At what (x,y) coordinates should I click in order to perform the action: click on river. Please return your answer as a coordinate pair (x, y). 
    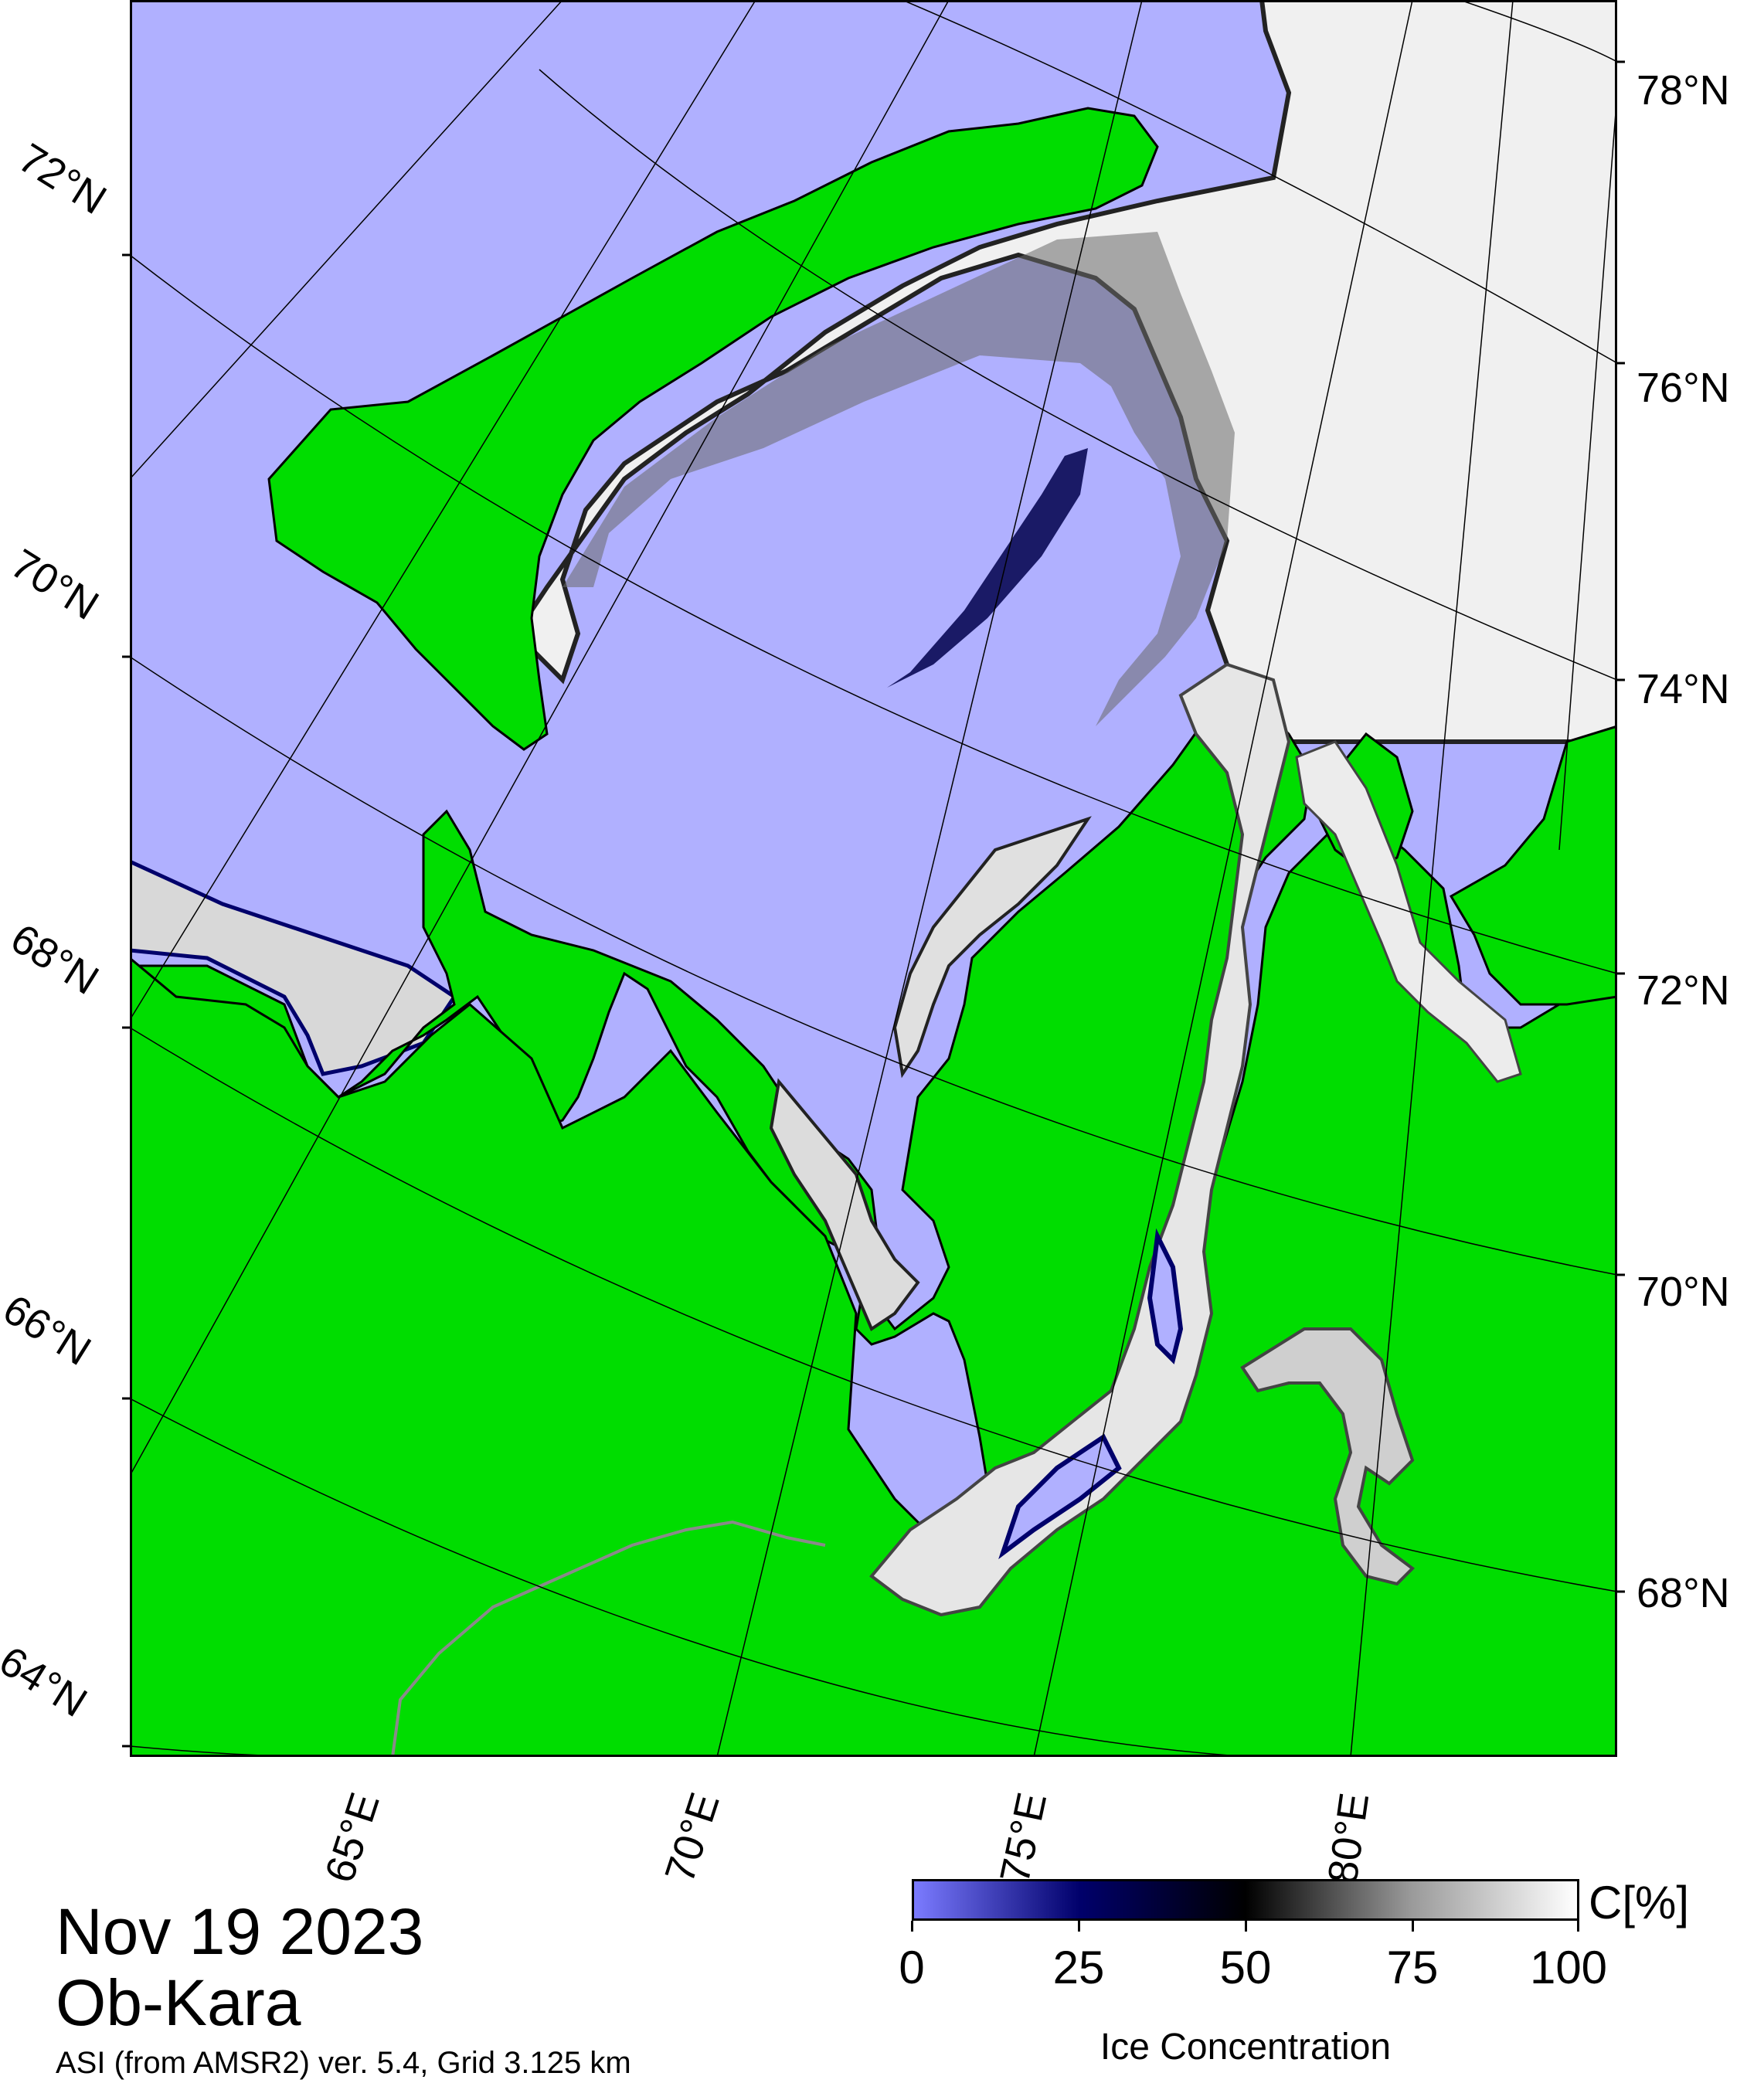
    Looking at the image, I should click on (608, 1638).